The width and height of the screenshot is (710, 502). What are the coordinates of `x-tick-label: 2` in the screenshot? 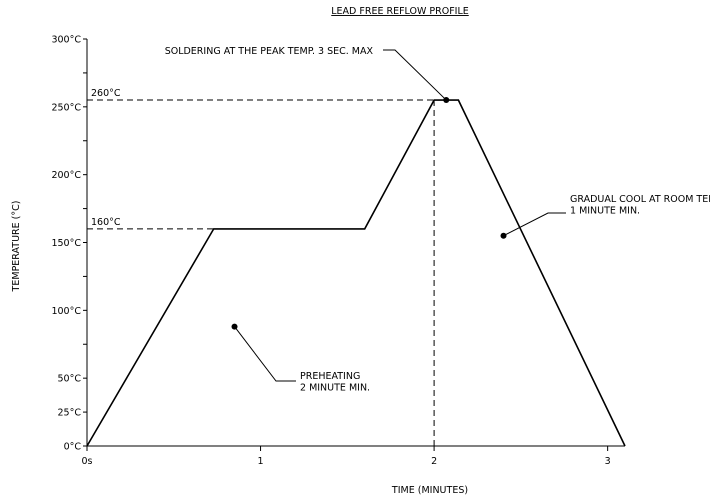 It's located at (434, 461).